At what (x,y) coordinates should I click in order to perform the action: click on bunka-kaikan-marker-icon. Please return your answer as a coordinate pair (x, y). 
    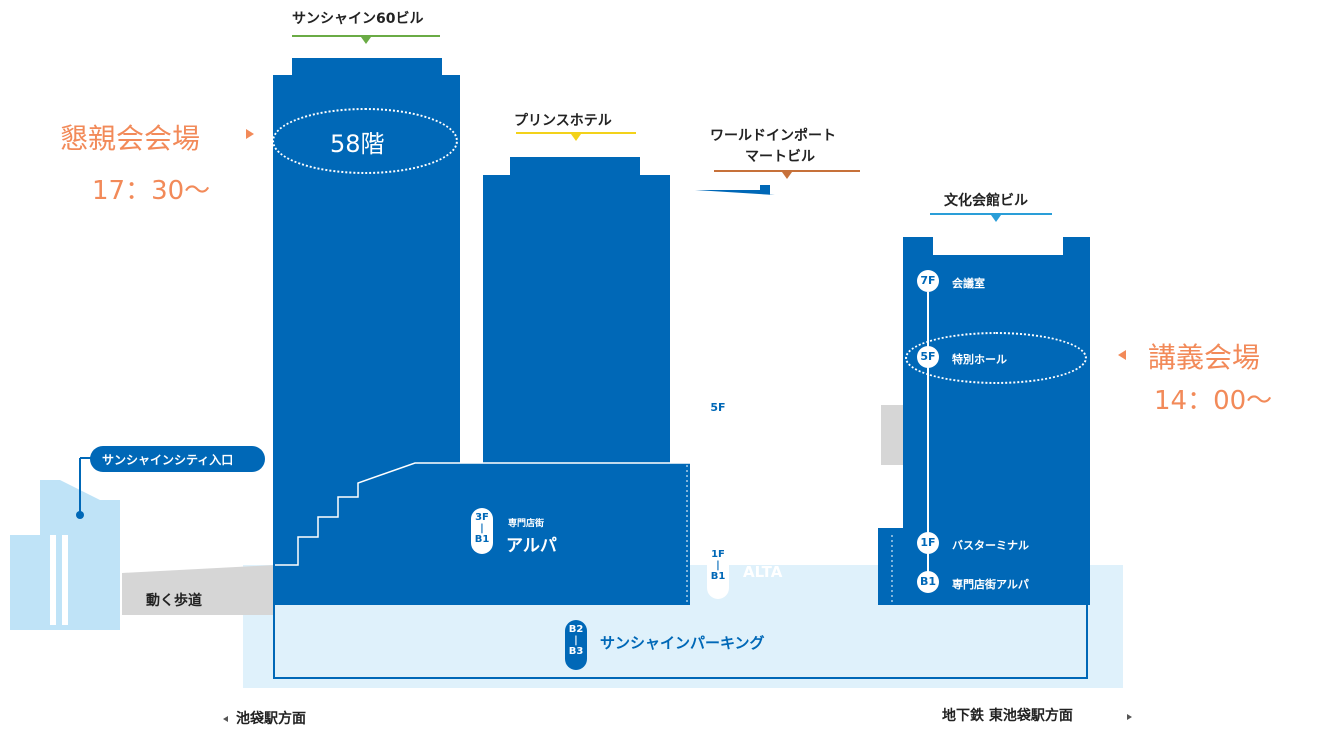
    Looking at the image, I should click on (996, 218).